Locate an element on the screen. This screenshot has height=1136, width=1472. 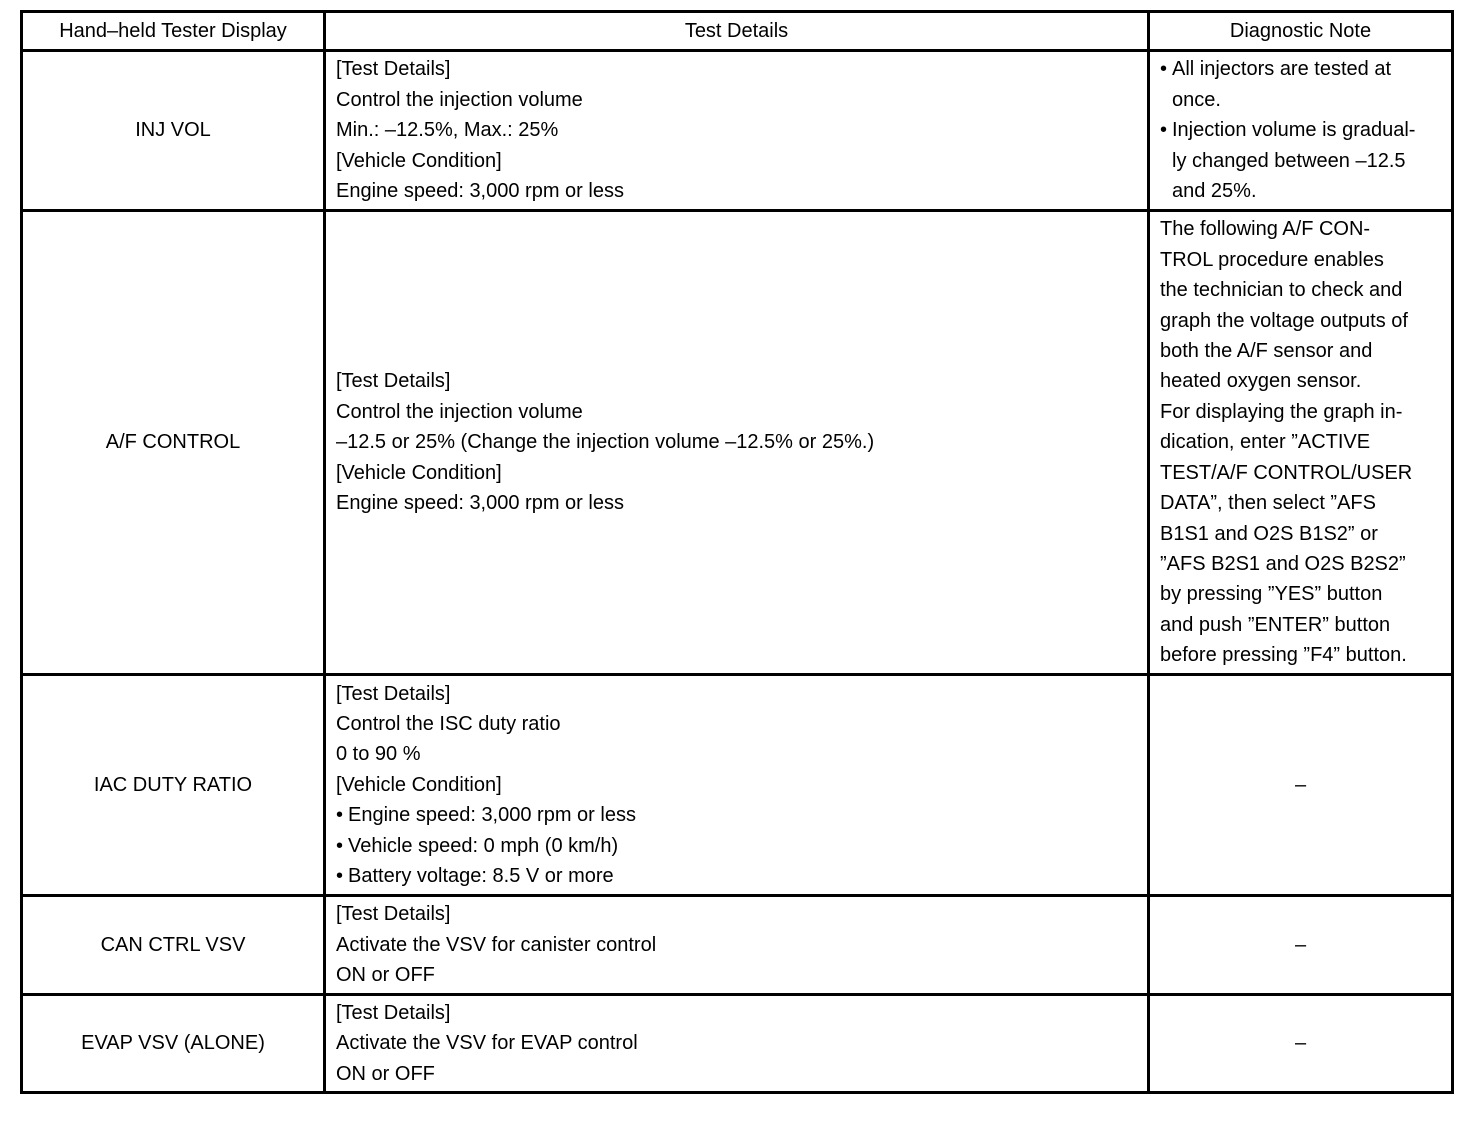
bullet-text: All injectors are tested at is located at coordinates (1281, 69).